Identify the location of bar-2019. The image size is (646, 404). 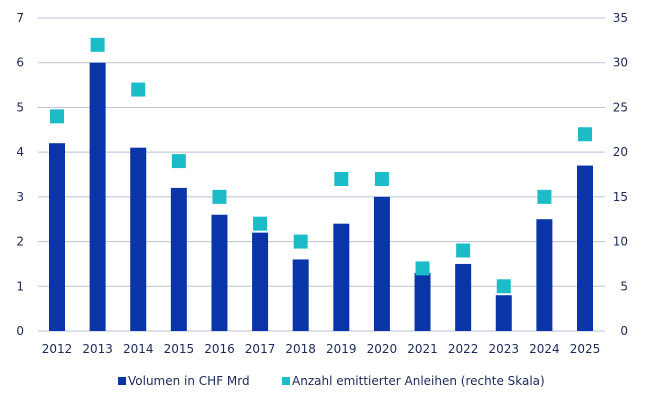
(341, 277).